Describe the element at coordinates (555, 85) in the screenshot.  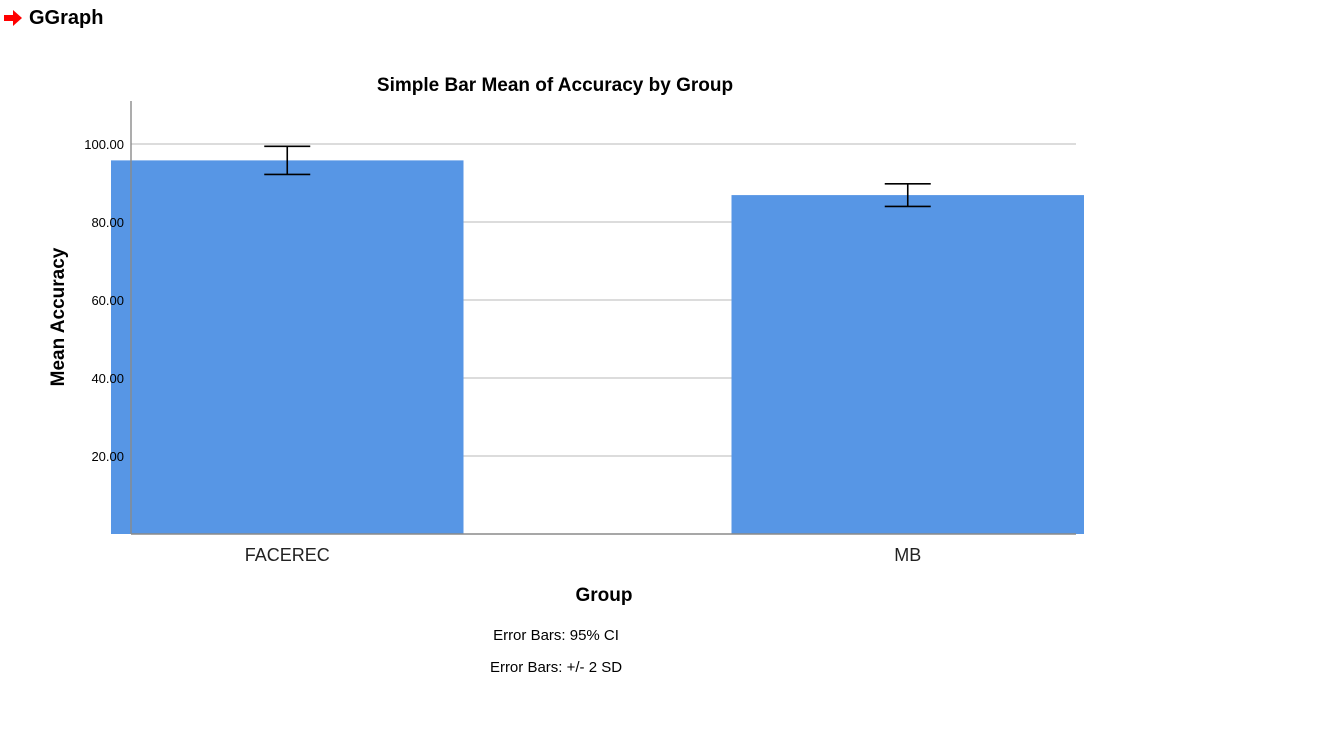
I see `chart-title: Simple Bar Mean of Accuracy by Group` at that location.